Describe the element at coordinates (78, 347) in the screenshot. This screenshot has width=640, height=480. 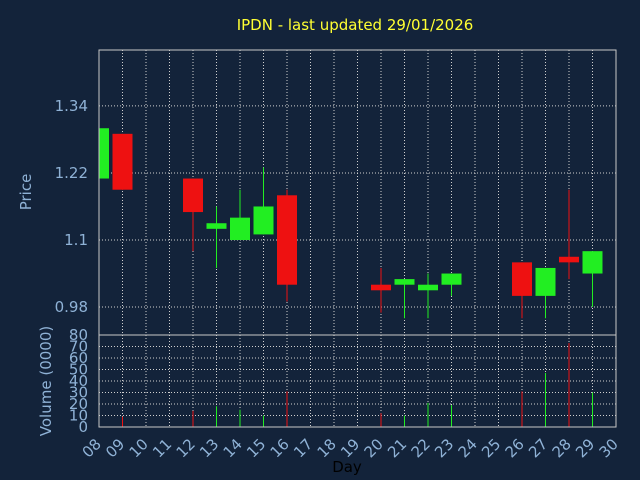
I see `volume-ytick-label: 70` at that location.